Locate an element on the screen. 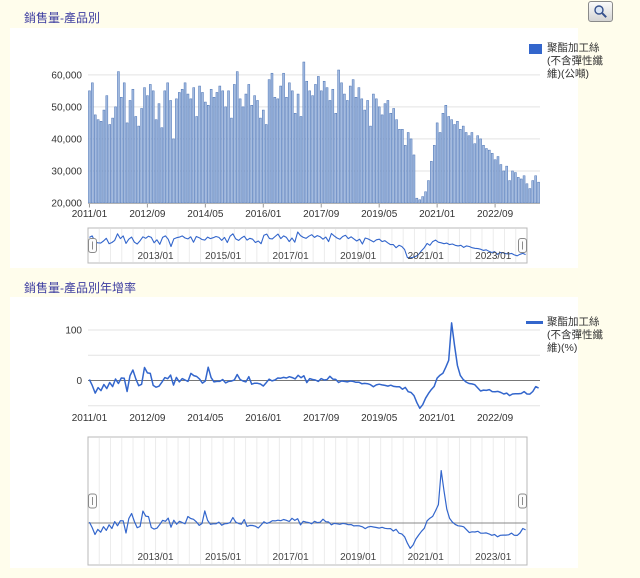  chart1-y-tick-label: 20,000 is located at coordinates (66, 204).